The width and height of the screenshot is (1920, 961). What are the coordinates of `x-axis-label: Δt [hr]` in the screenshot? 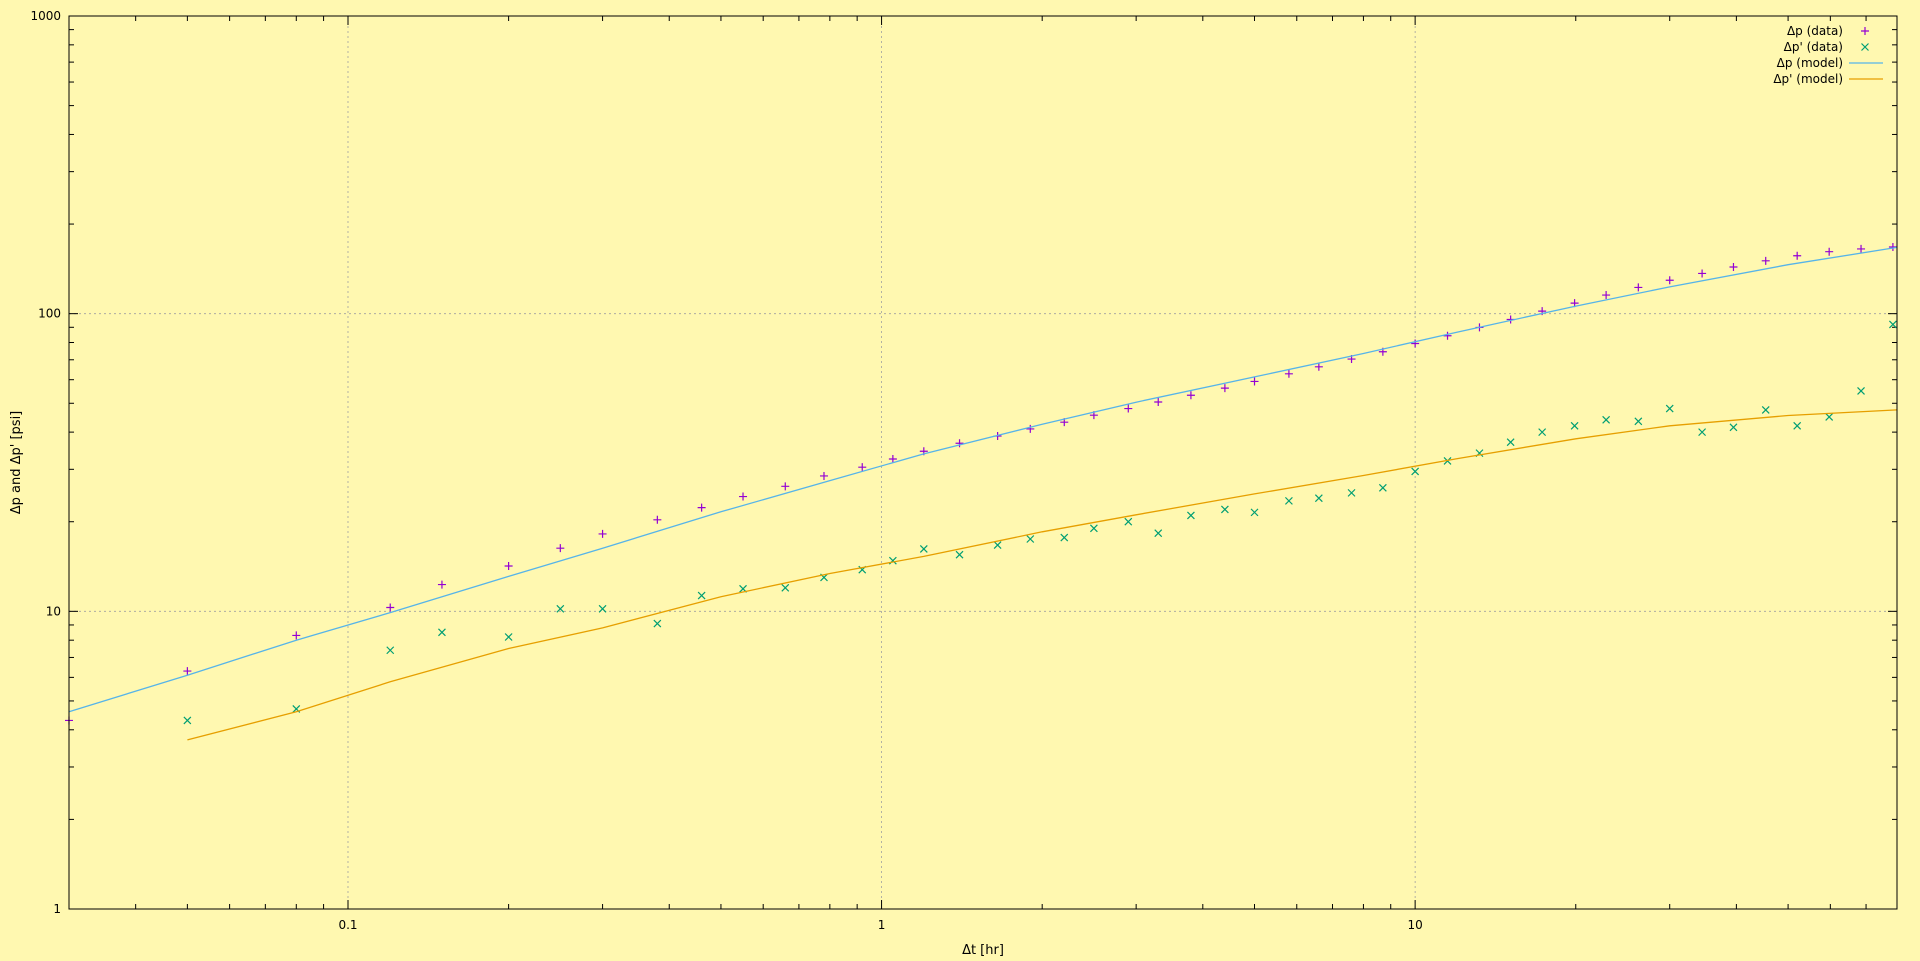 It's located at (983, 950).